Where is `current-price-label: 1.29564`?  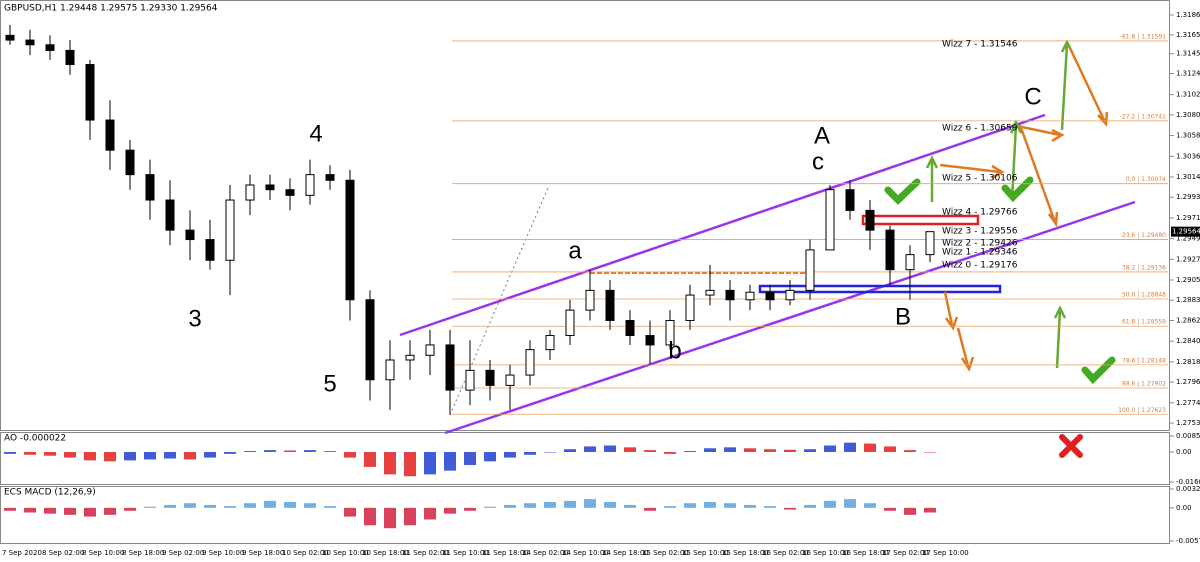 current-price-label: 1.29564 is located at coordinates (1186, 232).